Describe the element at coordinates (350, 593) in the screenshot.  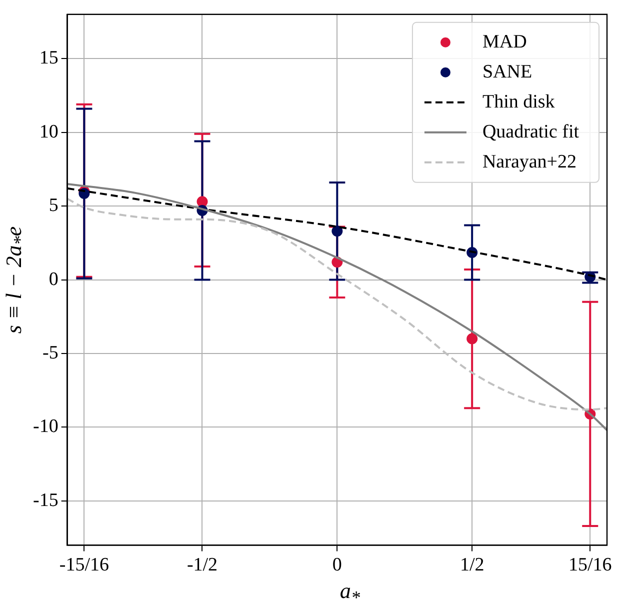
I see `x-axis-title: a$_{*}$` at that location.